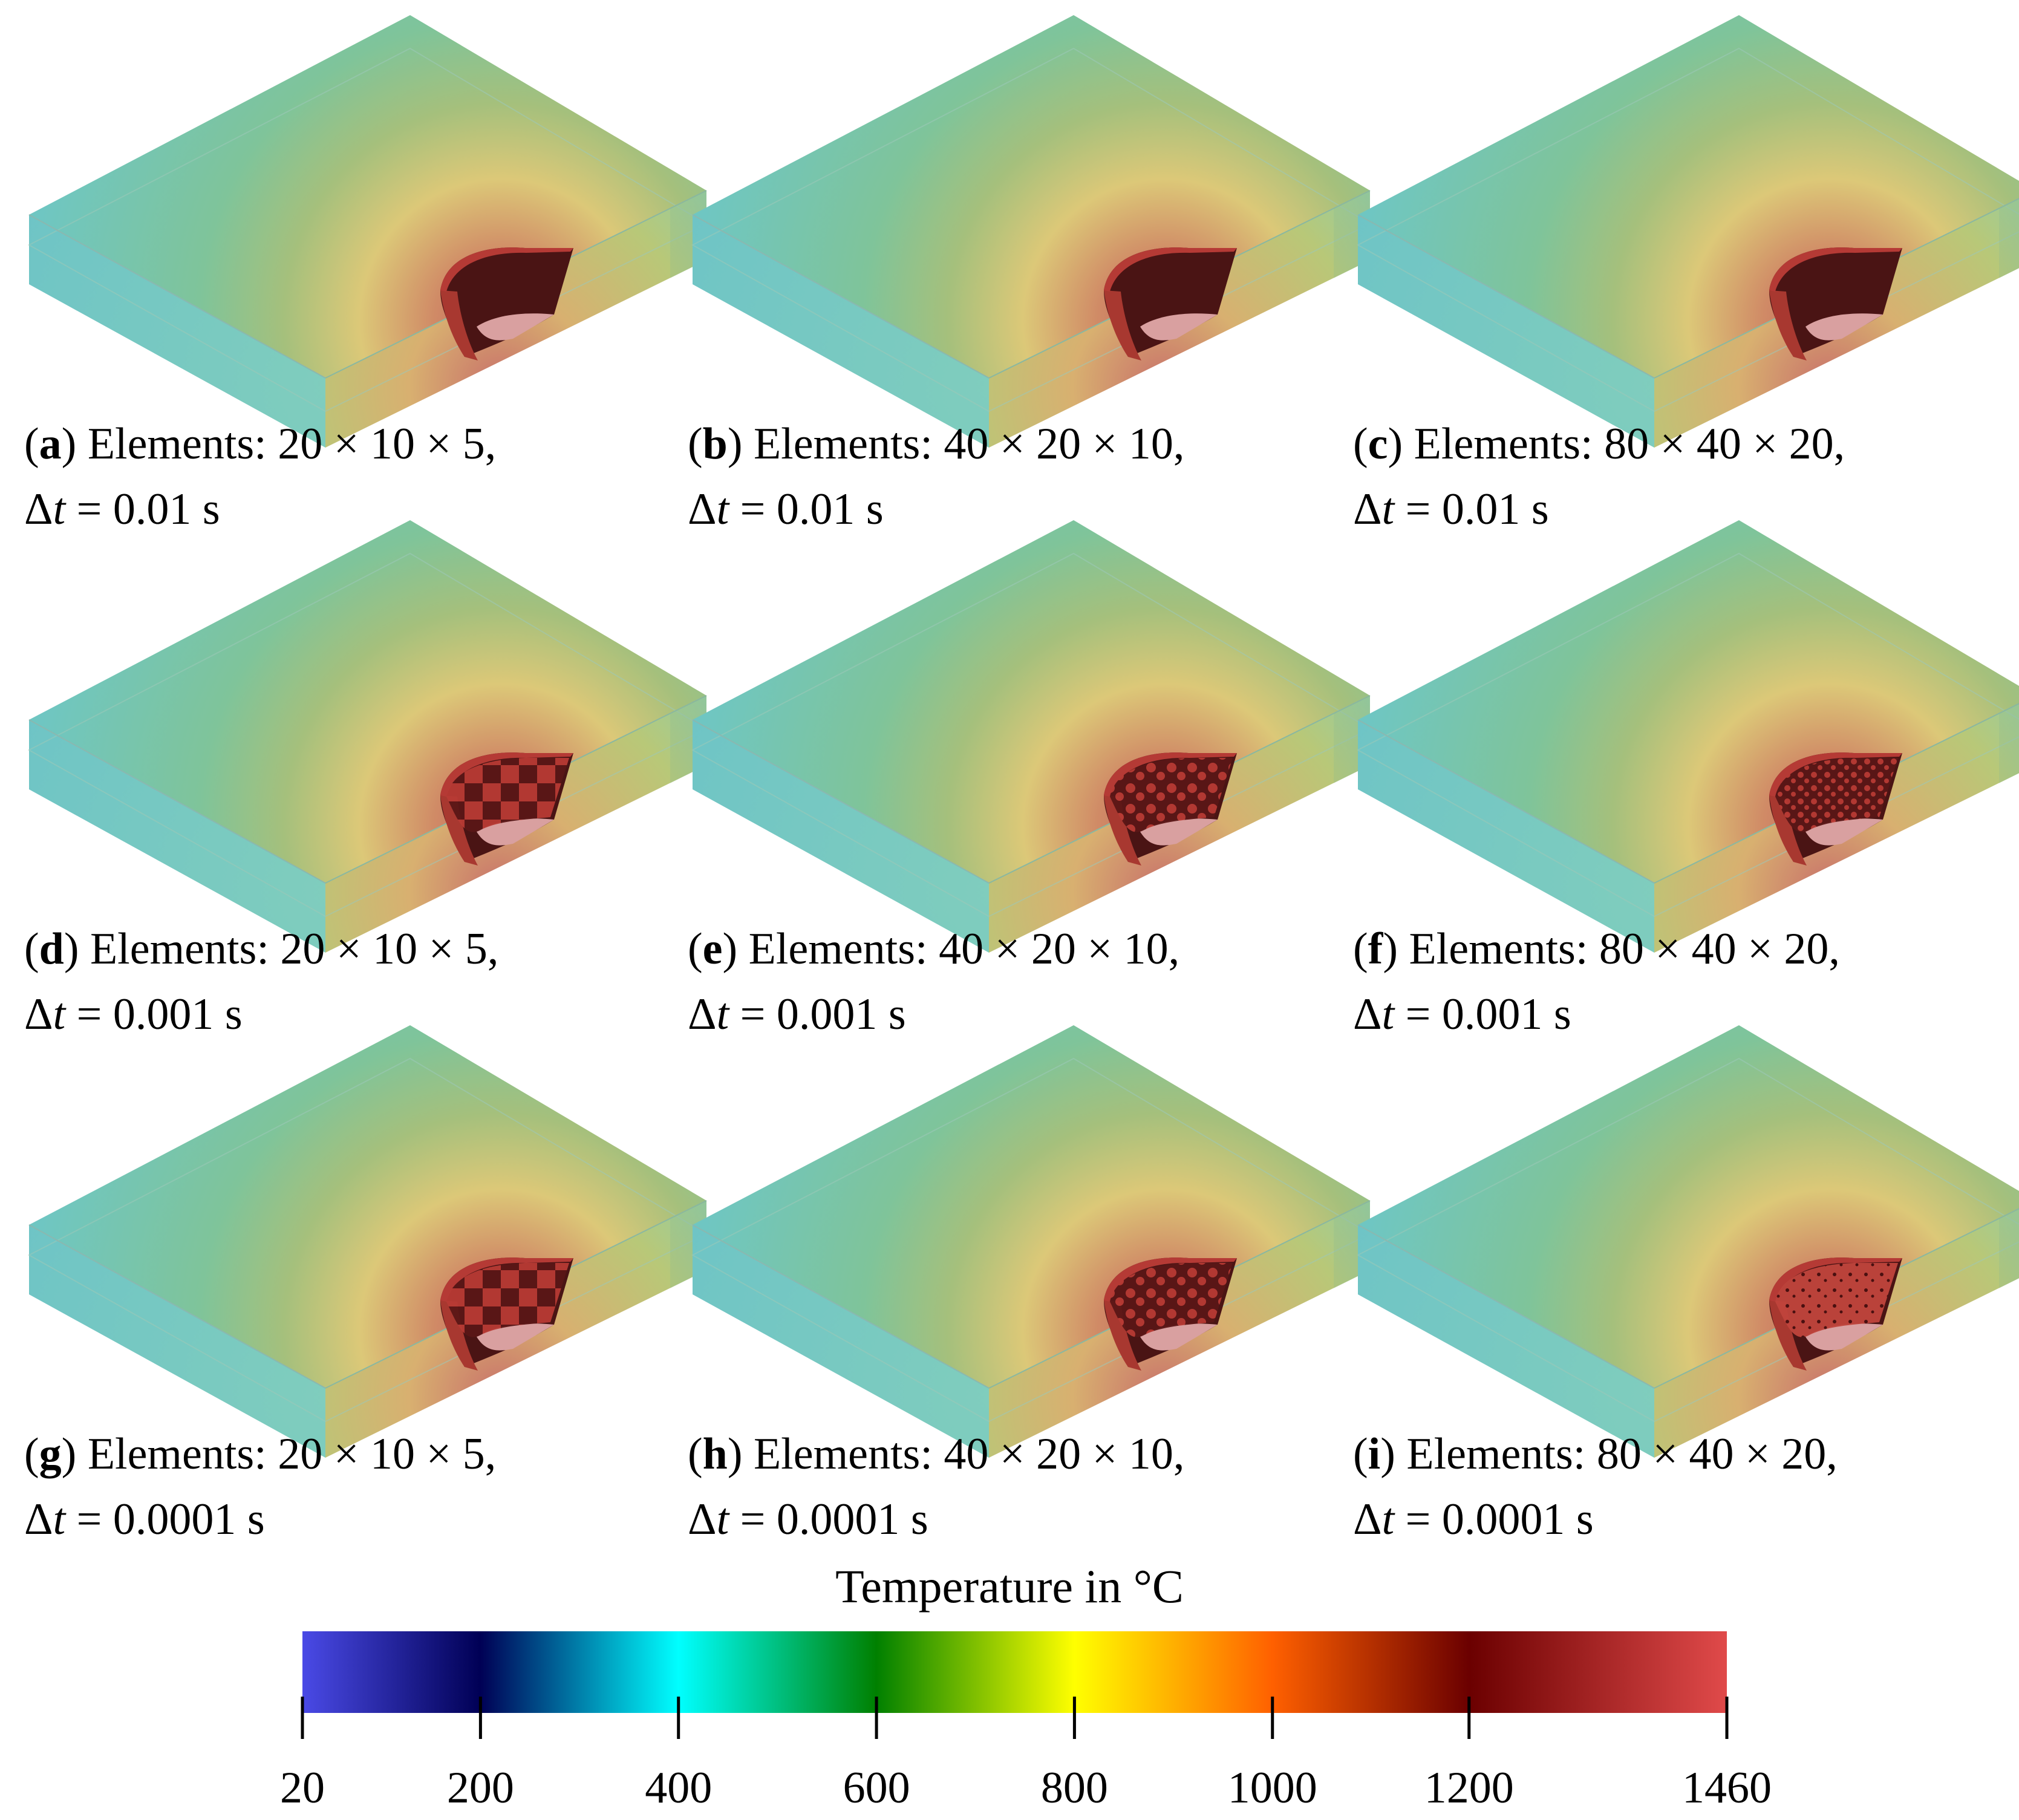 This screenshot has height=1820, width=2019. What do you see at coordinates (367, 736) in the screenshot?
I see `panel-d-plate` at bounding box center [367, 736].